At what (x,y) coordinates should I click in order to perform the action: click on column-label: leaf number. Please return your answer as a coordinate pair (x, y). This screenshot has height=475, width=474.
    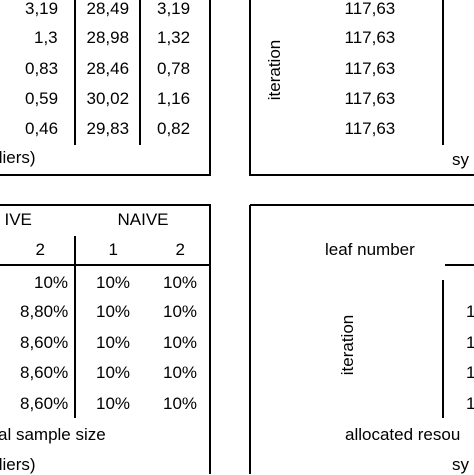
    Looking at the image, I should click on (370, 249).